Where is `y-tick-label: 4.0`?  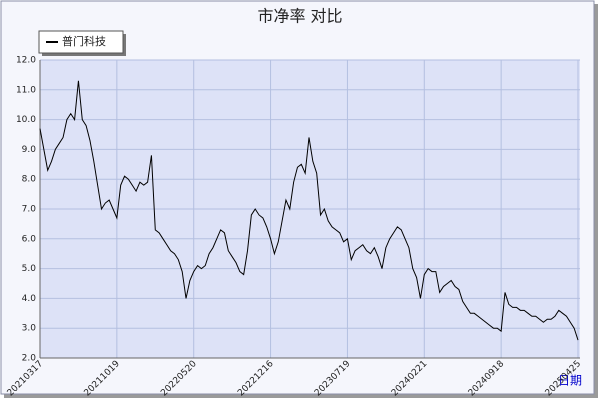
y-tick-label: 4.0 is located at coordinates (29, 299).